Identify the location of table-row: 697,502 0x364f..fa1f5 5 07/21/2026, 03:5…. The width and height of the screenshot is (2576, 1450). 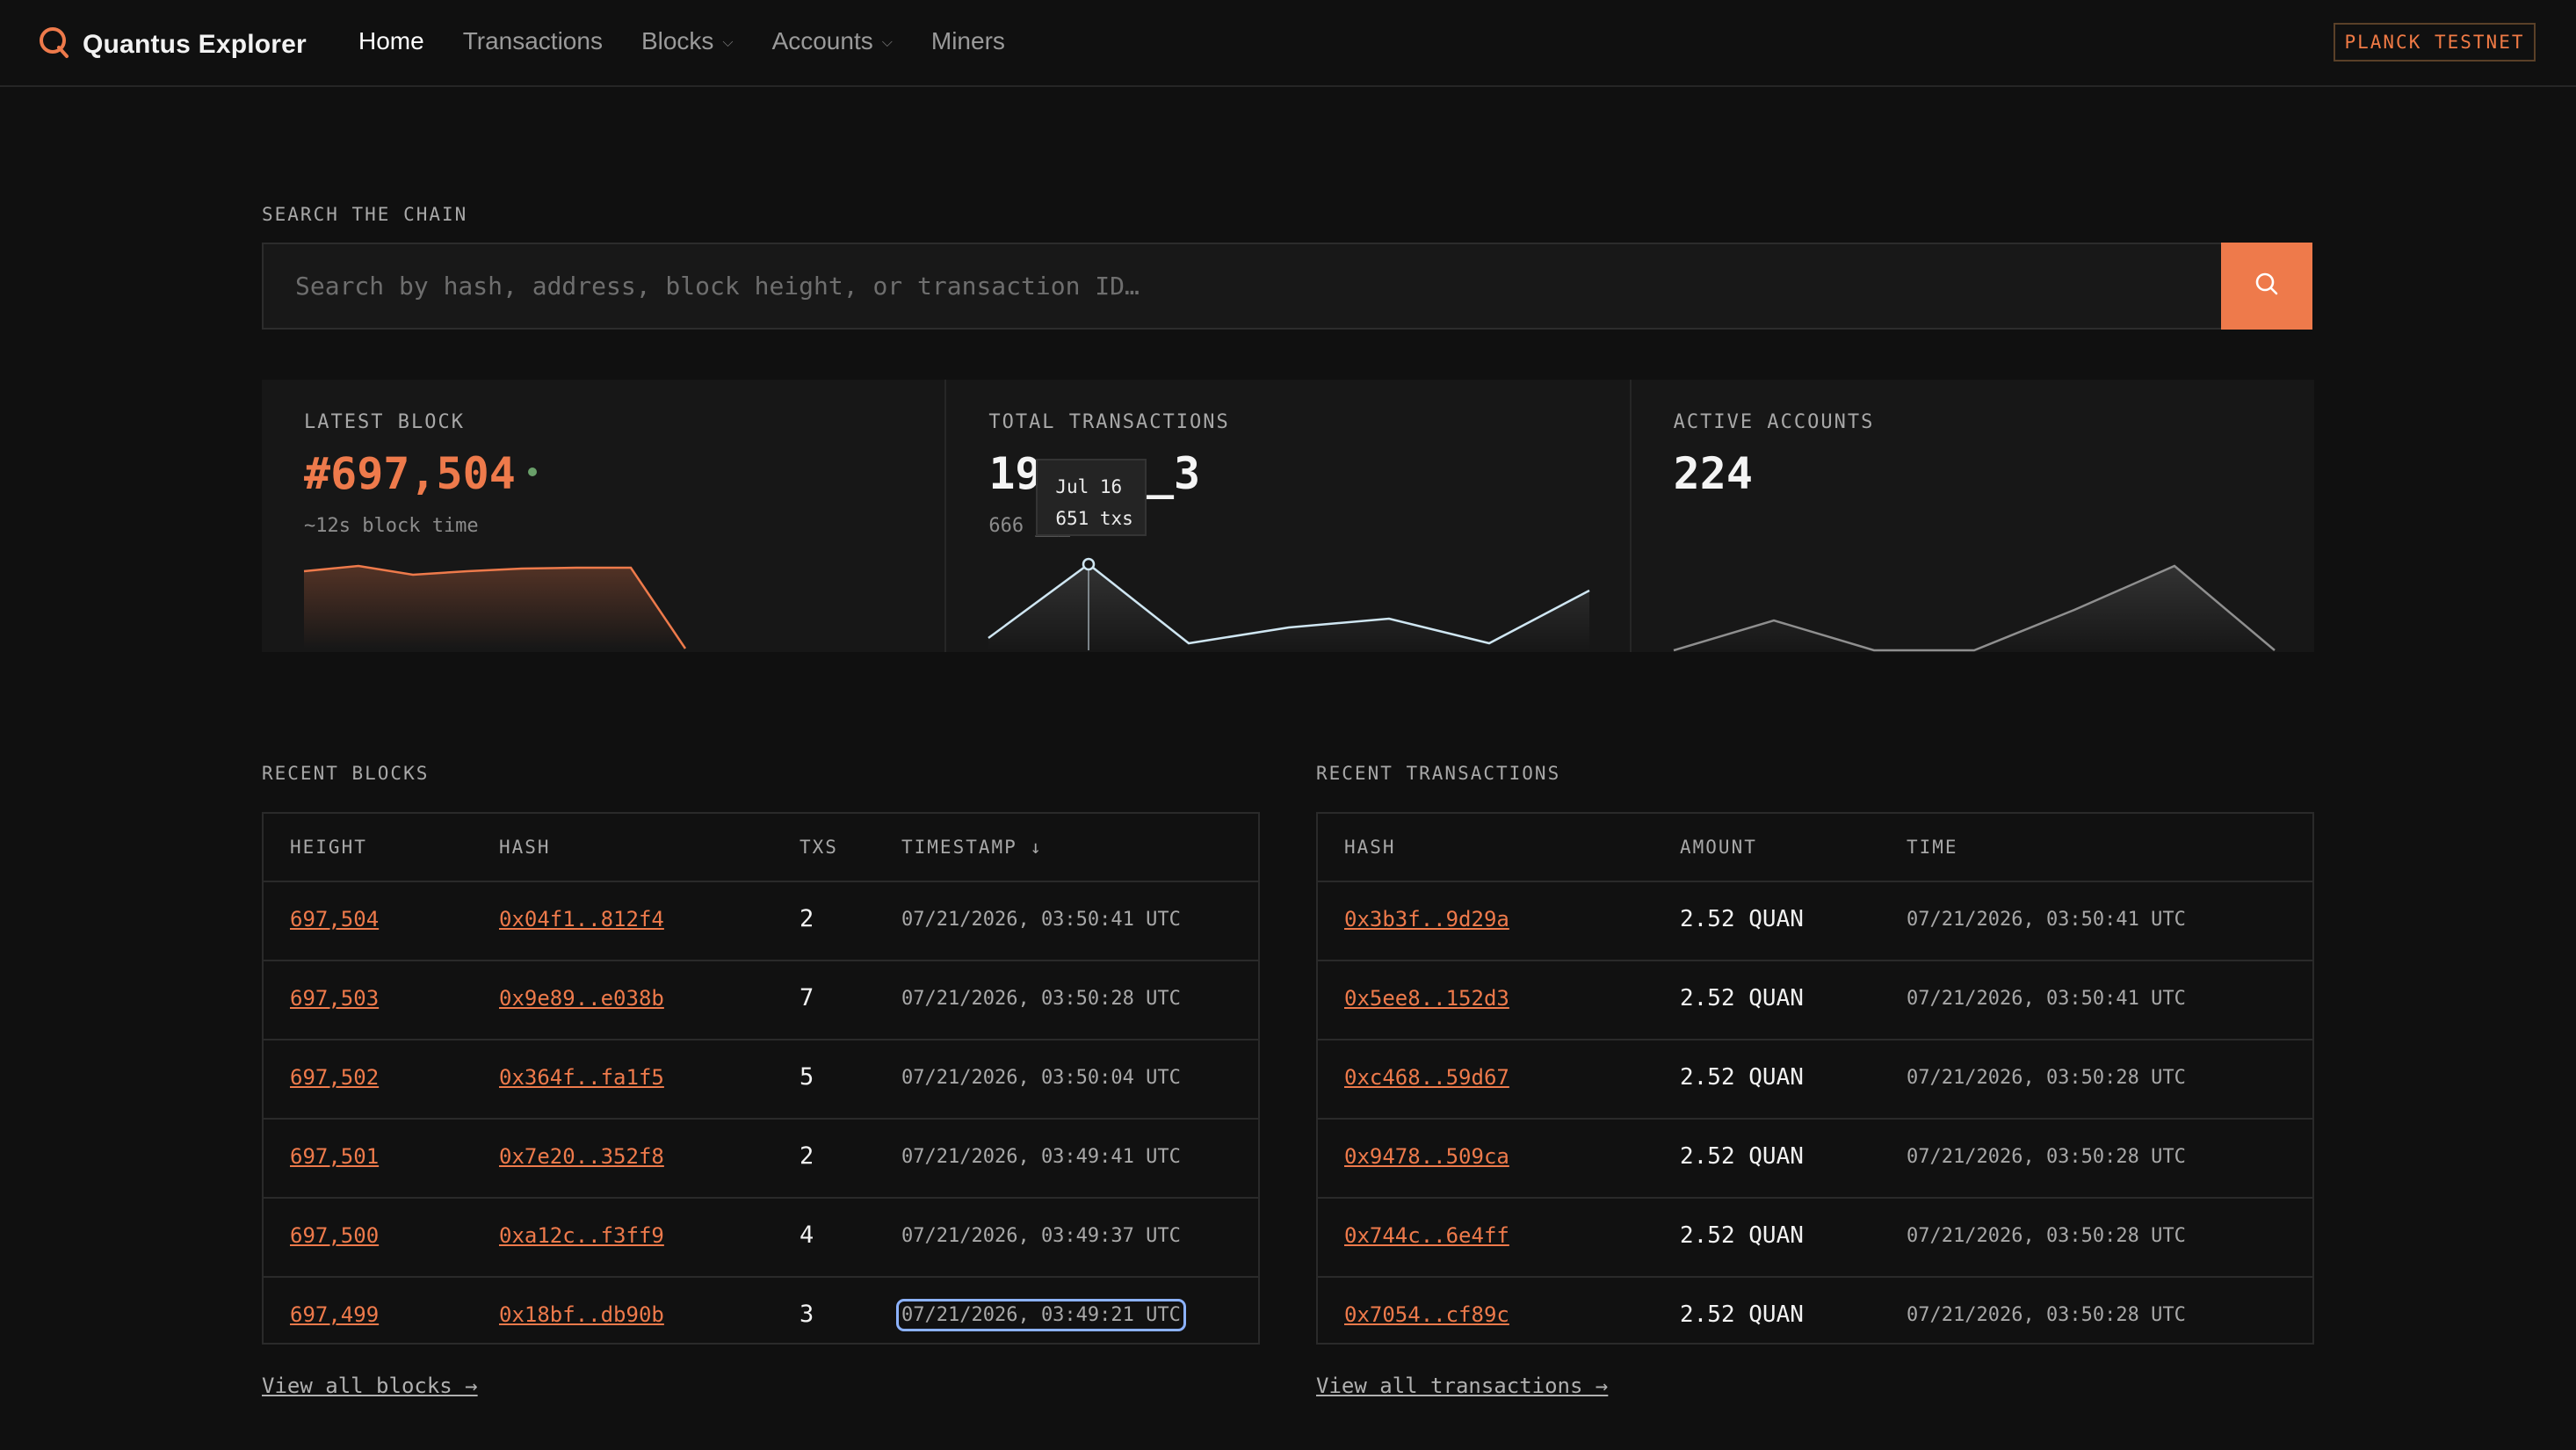
(761, 1080).